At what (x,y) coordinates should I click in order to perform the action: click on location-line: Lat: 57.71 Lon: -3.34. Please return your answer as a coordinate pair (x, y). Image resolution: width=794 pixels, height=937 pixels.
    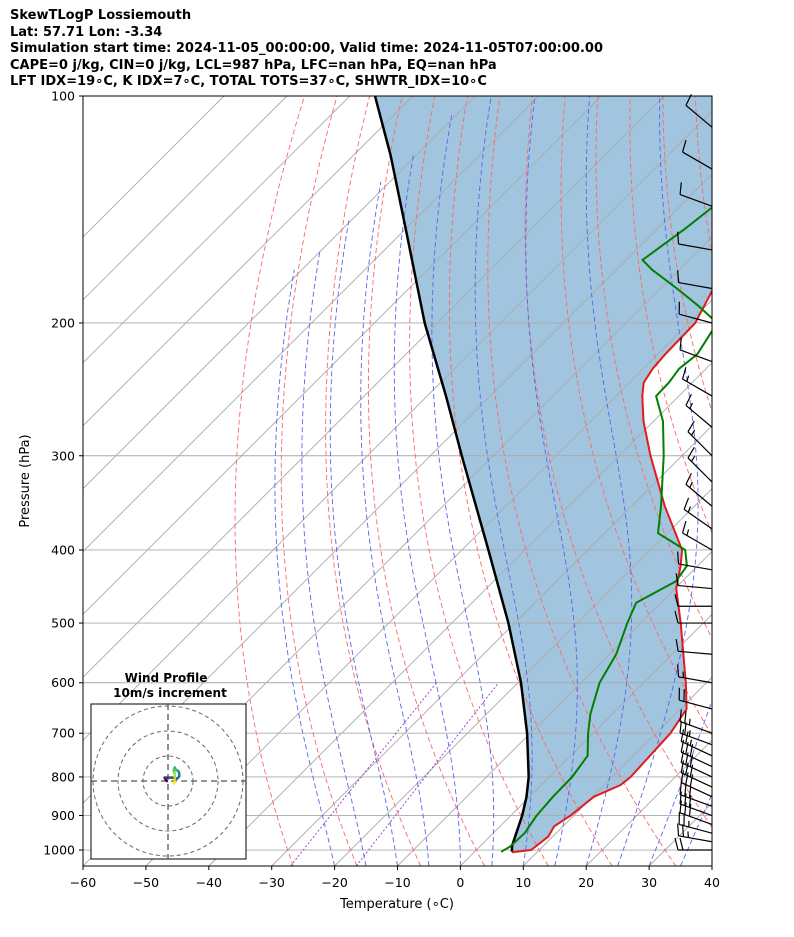
    Looking at the image, I should click on (86, 32).